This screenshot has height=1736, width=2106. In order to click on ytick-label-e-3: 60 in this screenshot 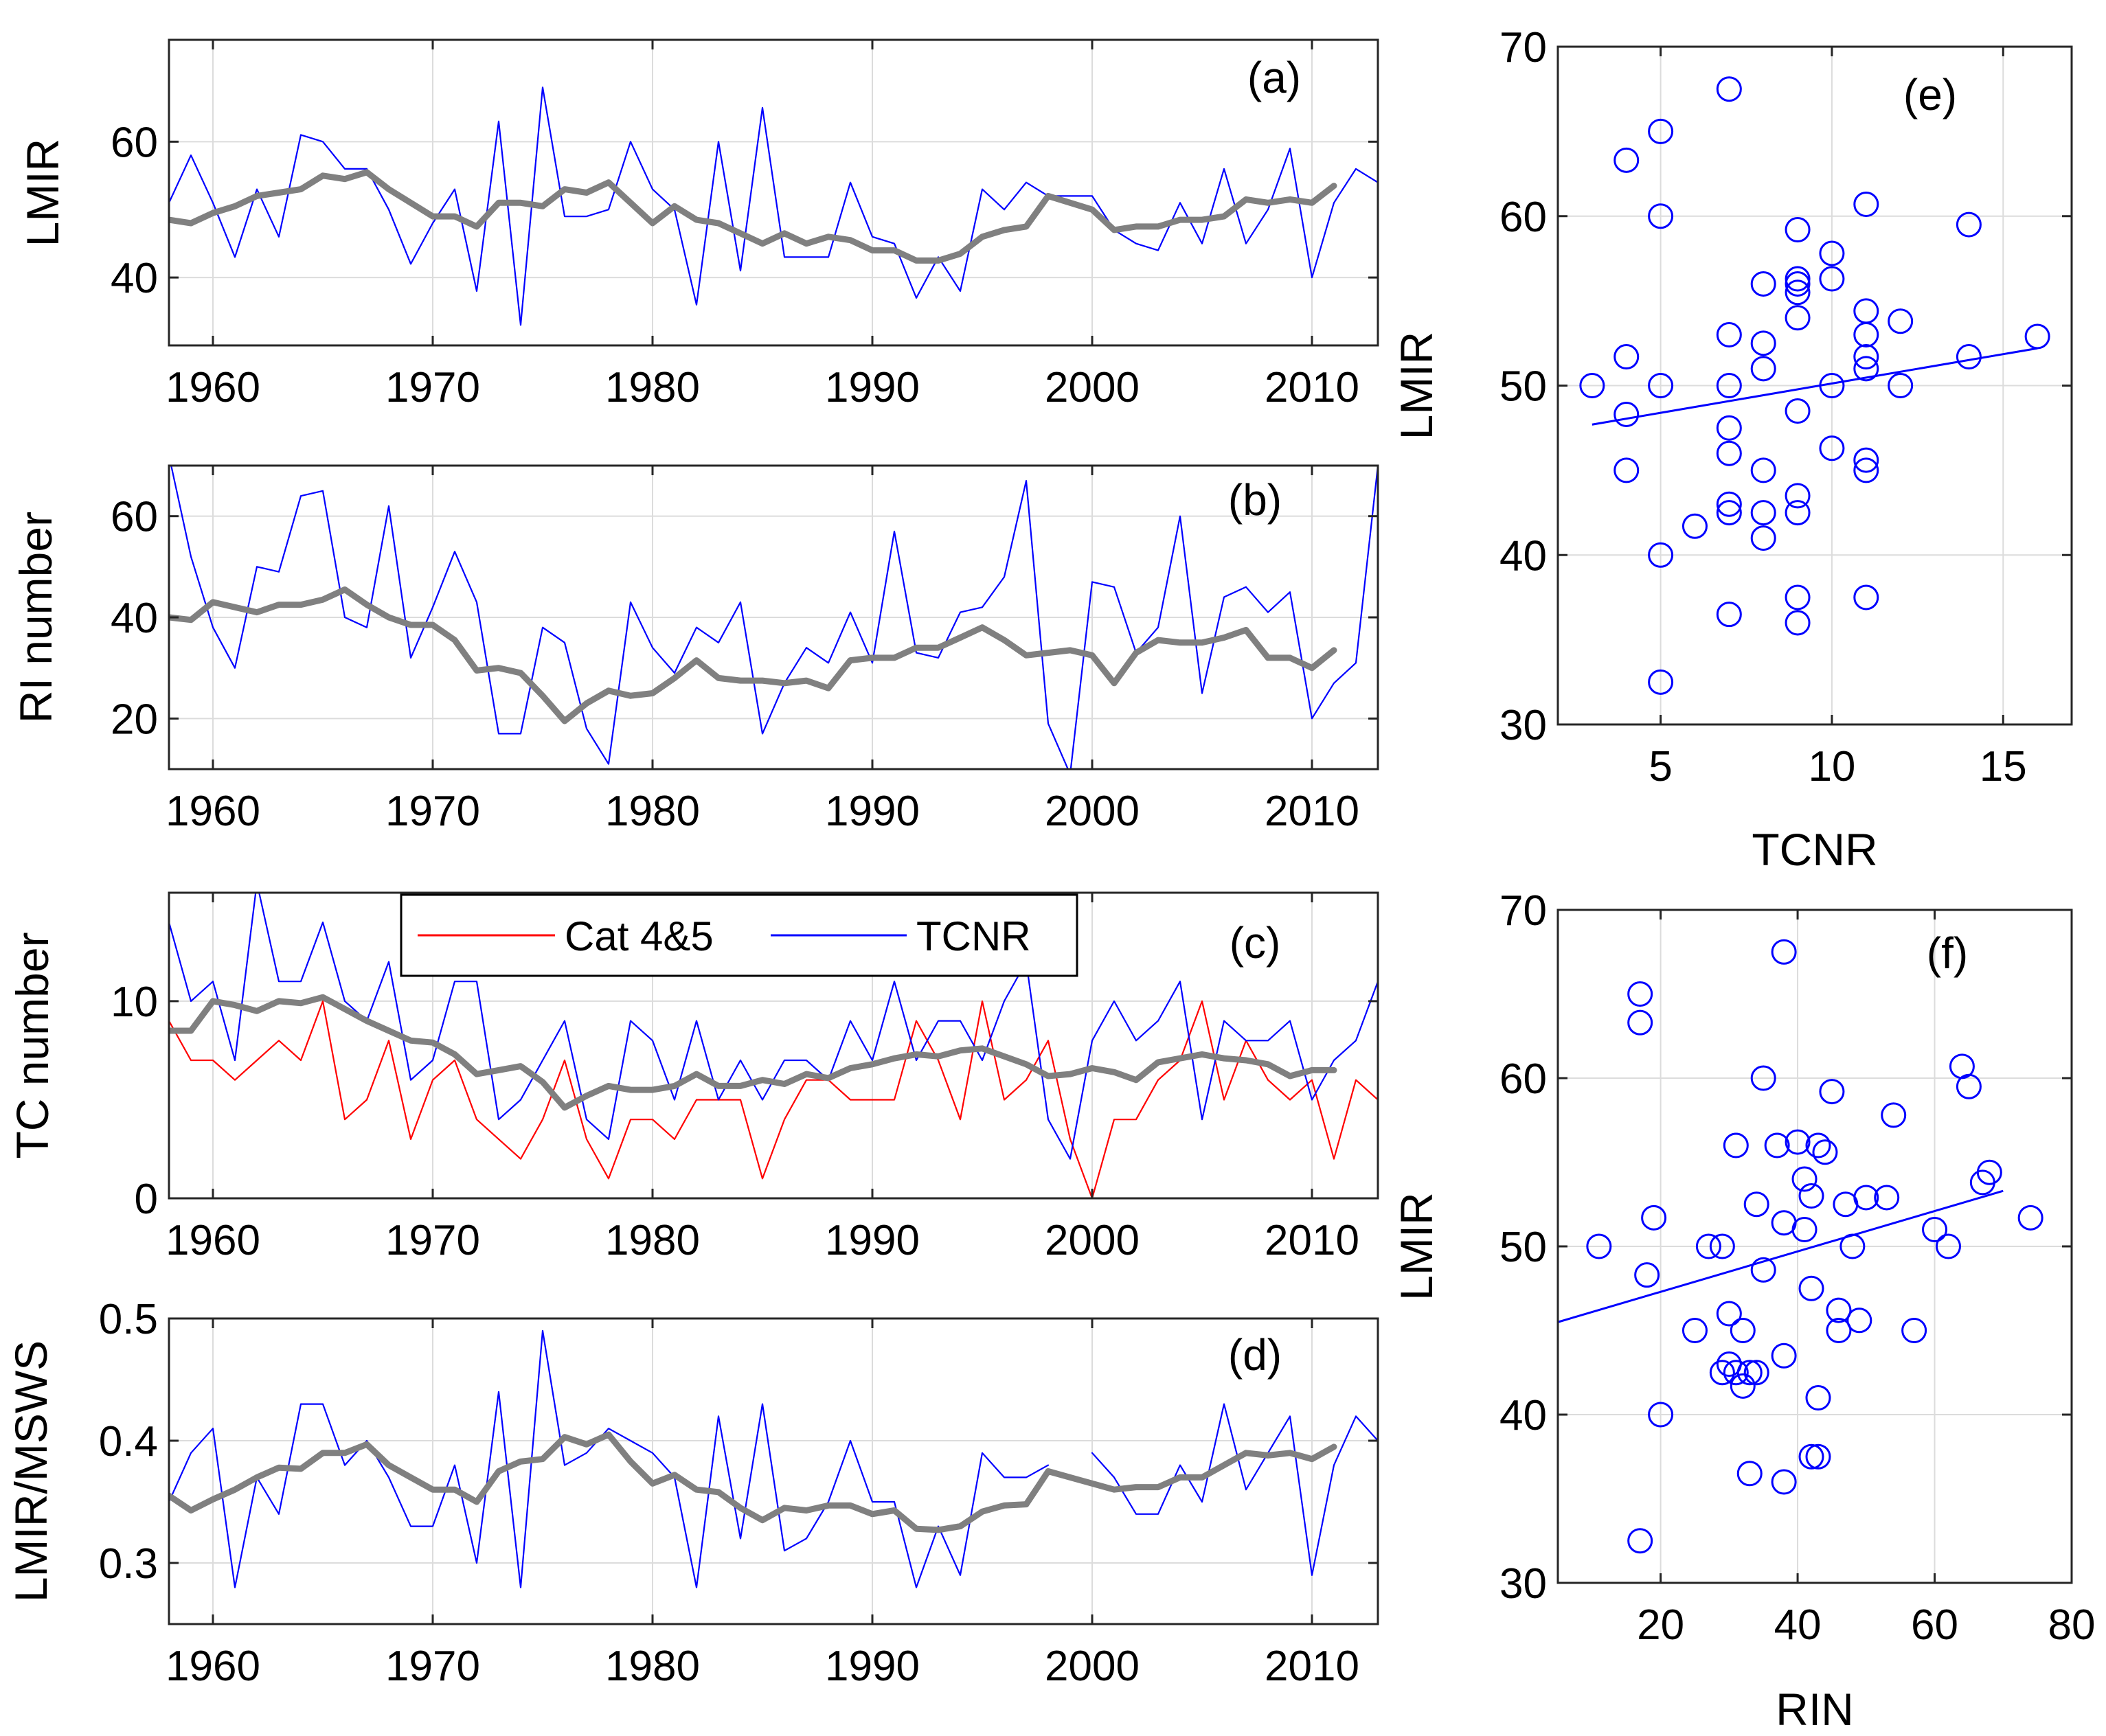, I will do `click(1523, 217)`.